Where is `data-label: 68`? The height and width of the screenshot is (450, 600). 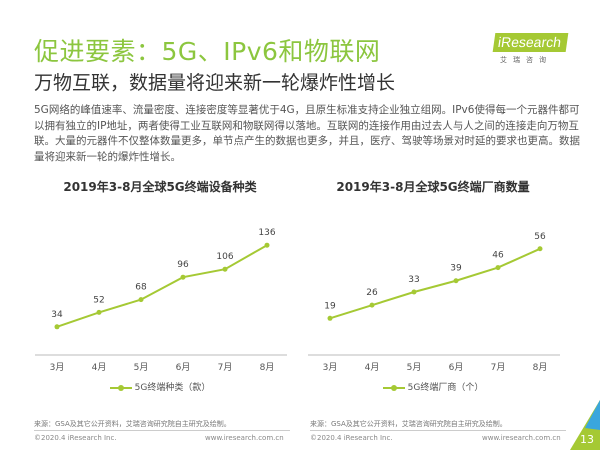 data-label: 68 is located at coordinates (141, 288).